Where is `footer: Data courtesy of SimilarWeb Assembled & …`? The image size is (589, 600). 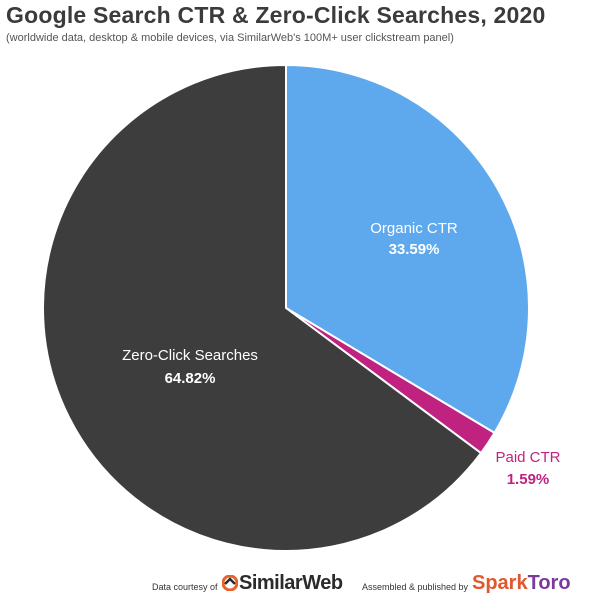
footer: Data courtesy of SimilarWeb Assembled & … is located at coordinates (294, 585).